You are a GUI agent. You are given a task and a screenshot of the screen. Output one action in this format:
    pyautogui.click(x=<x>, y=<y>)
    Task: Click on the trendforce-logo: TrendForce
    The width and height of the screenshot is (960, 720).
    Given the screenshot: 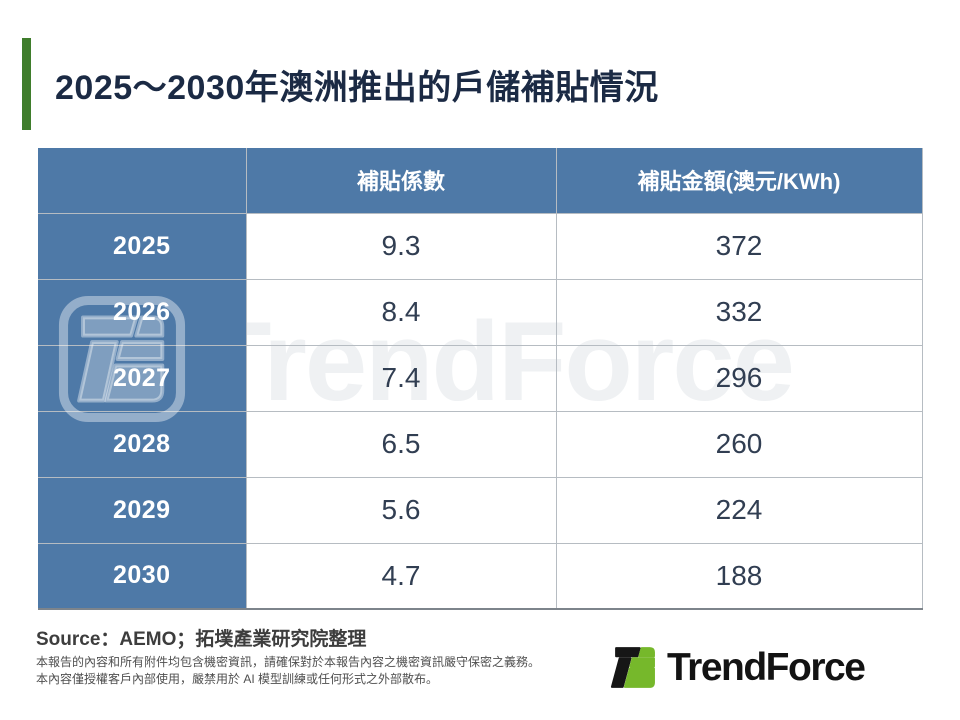 What is the action you would take?
    pyautogui.click(x=738, y=667)
    